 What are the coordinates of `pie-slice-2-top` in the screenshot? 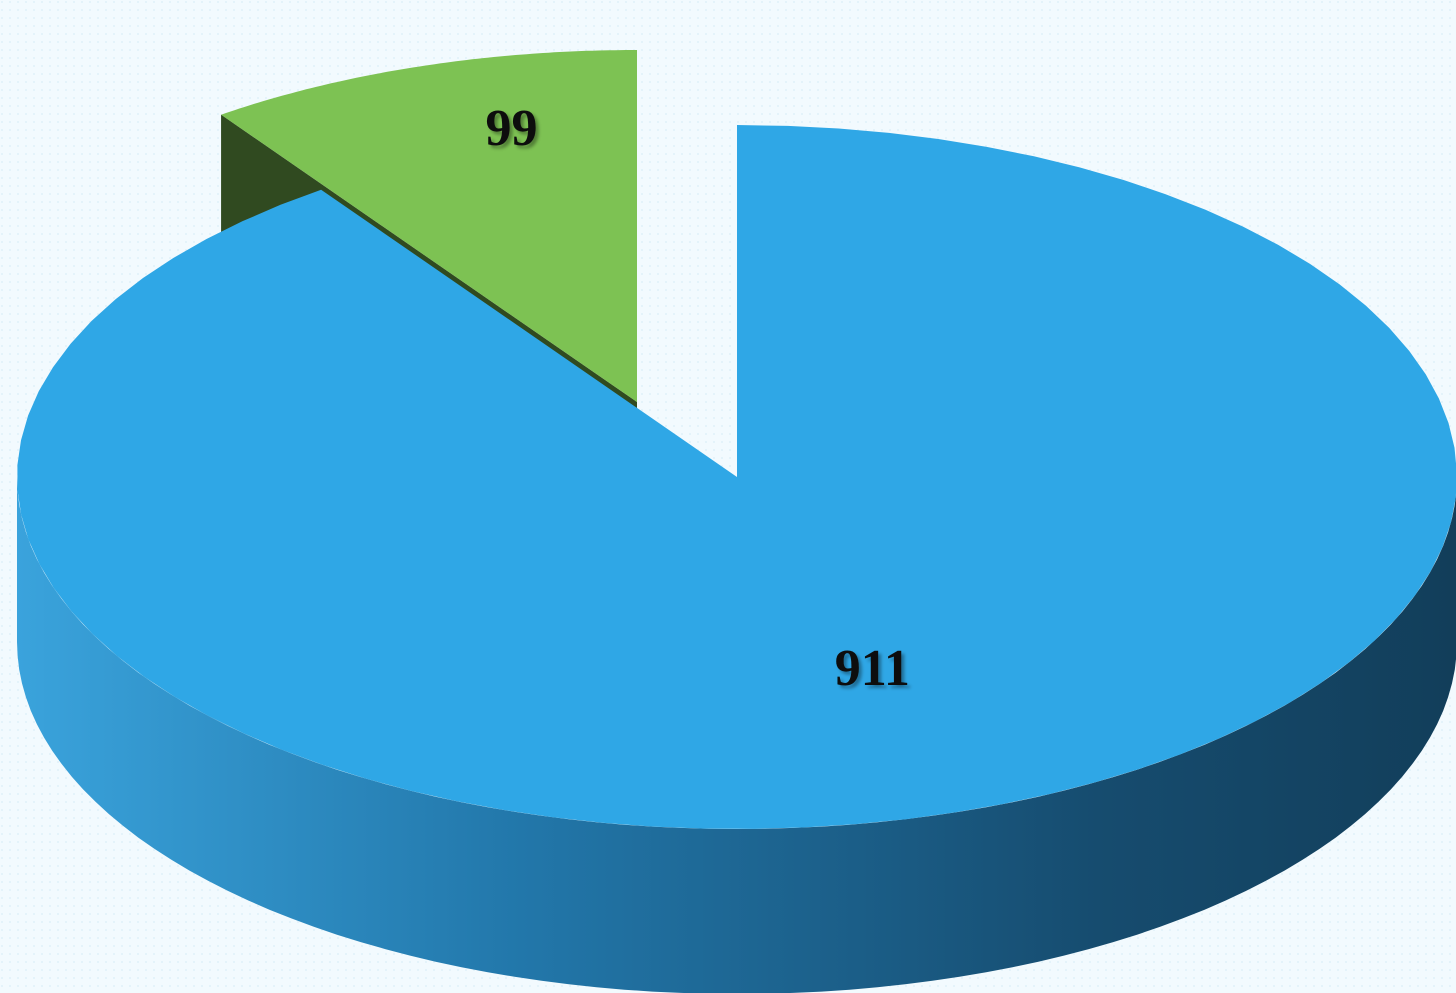 It's located at (429, 226).